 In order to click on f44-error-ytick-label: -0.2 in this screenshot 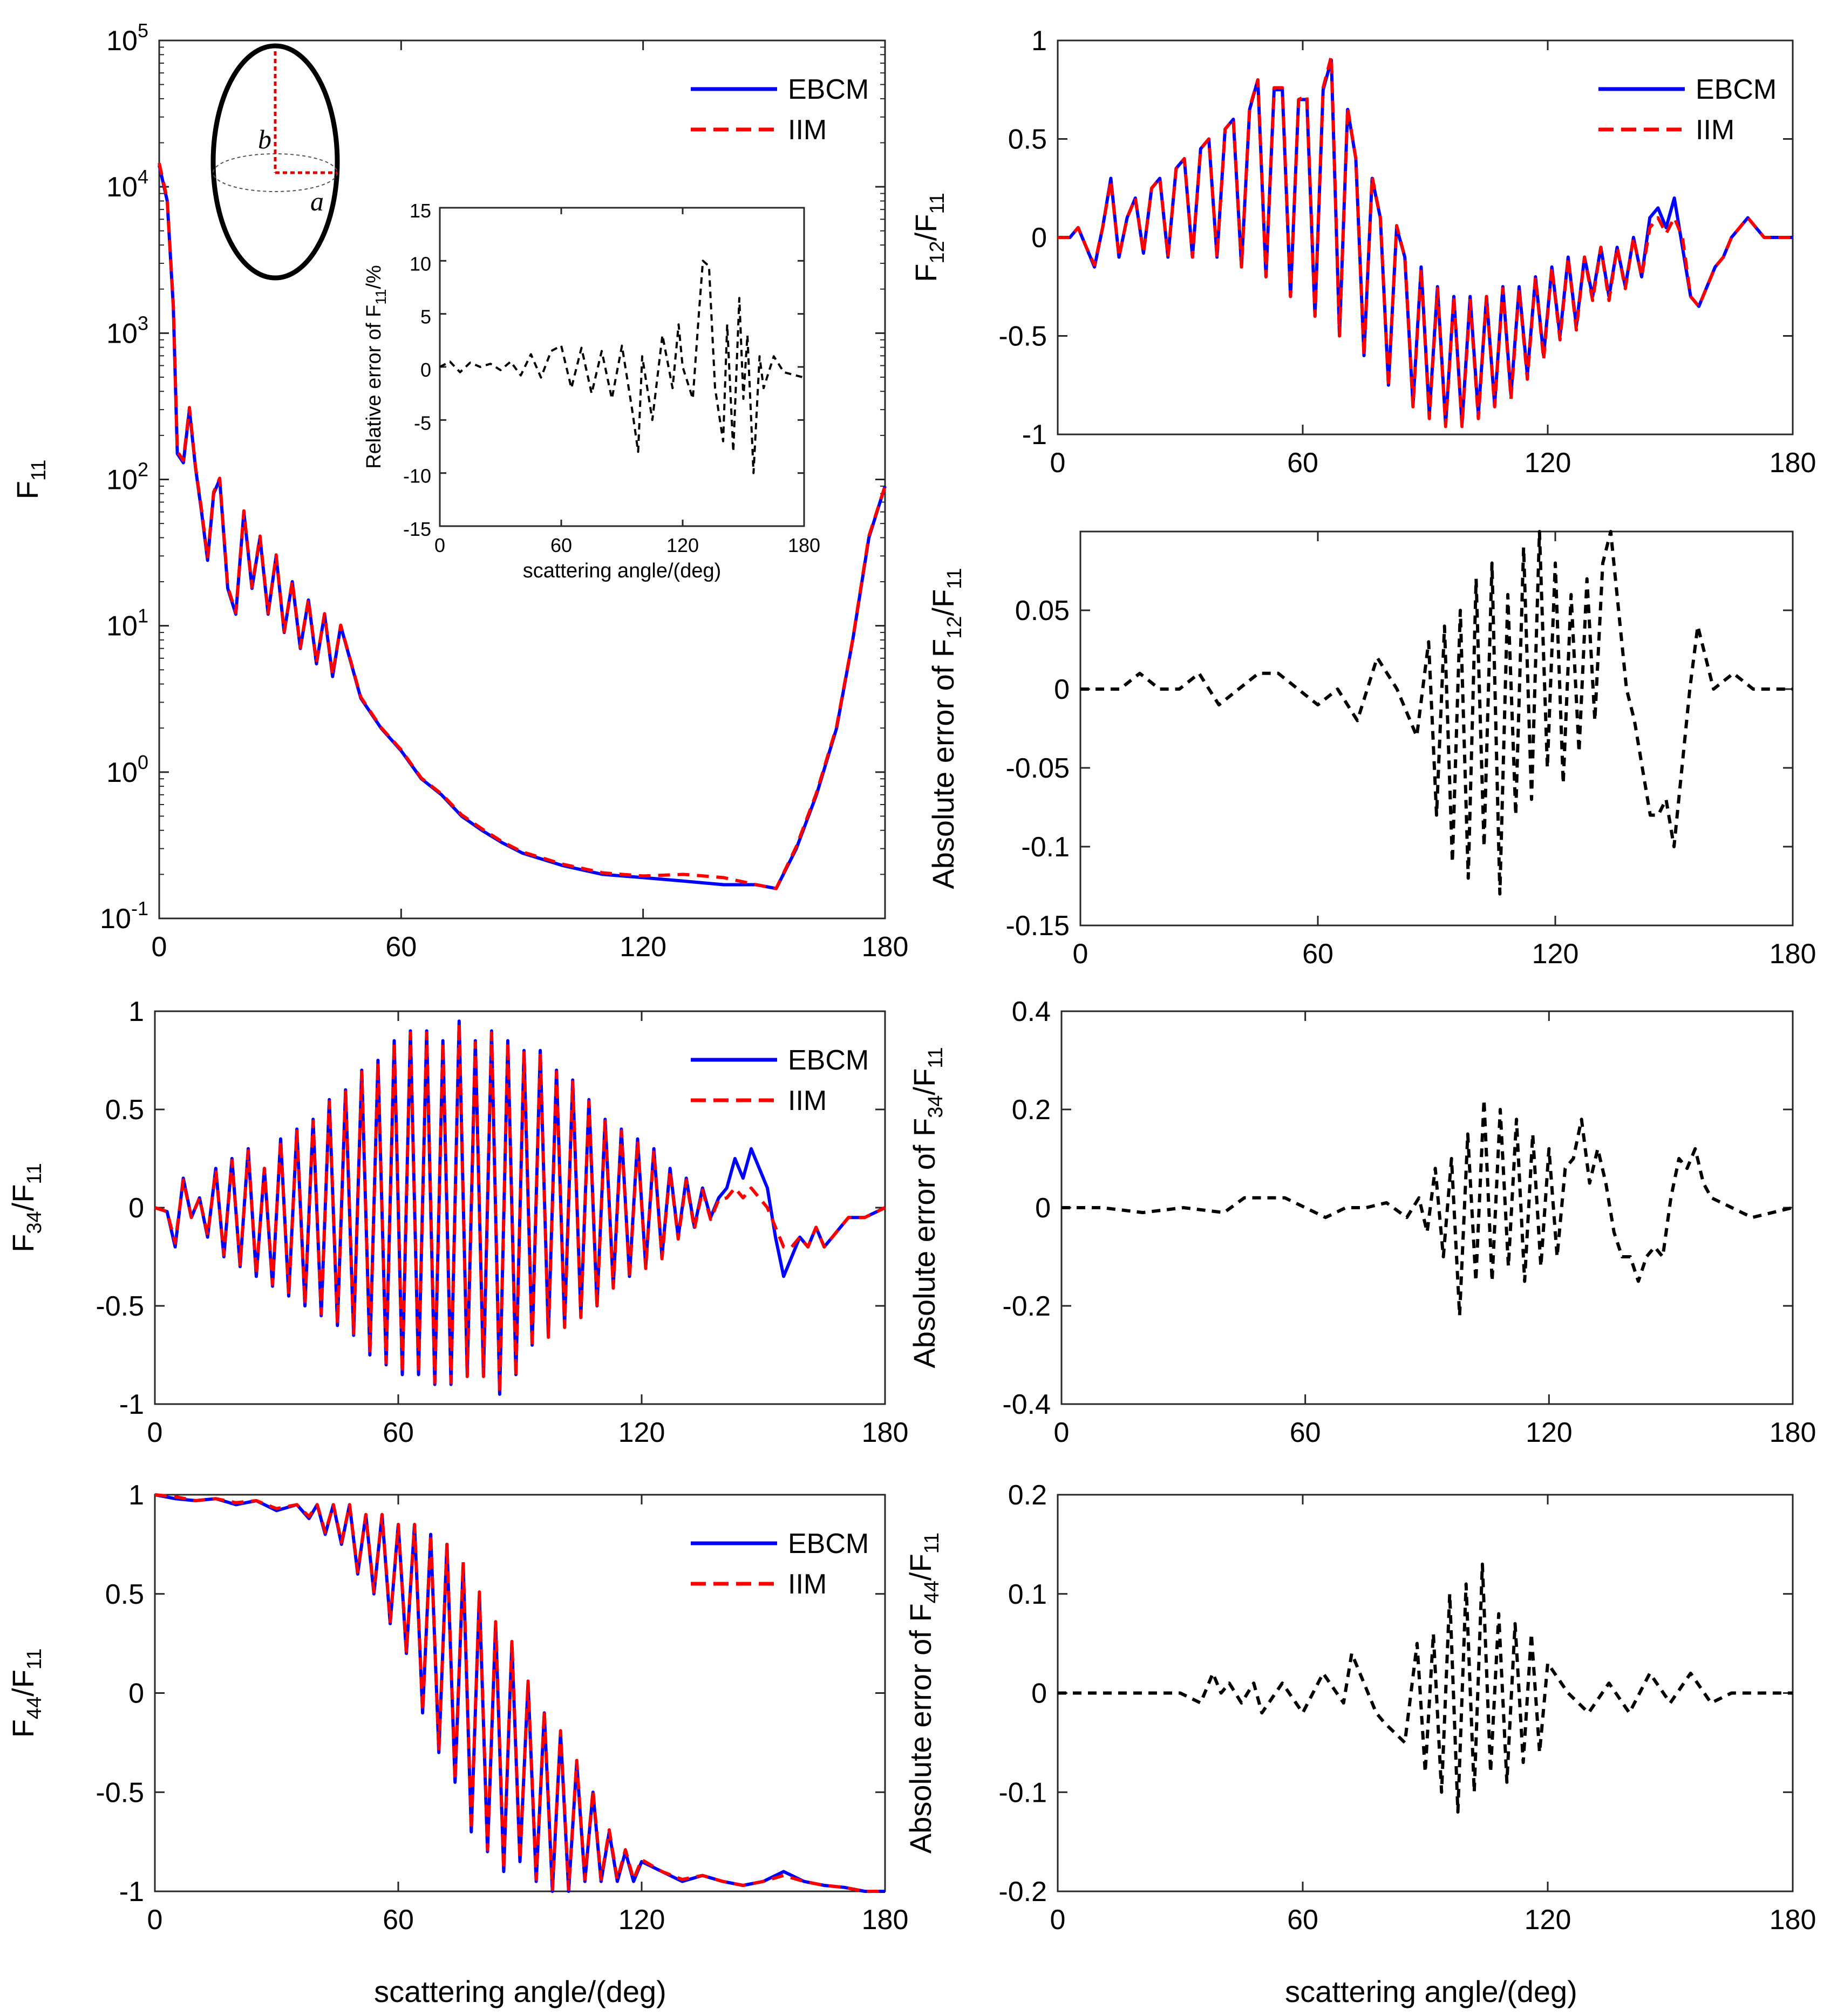, I will do `click(1023, 1892)`.